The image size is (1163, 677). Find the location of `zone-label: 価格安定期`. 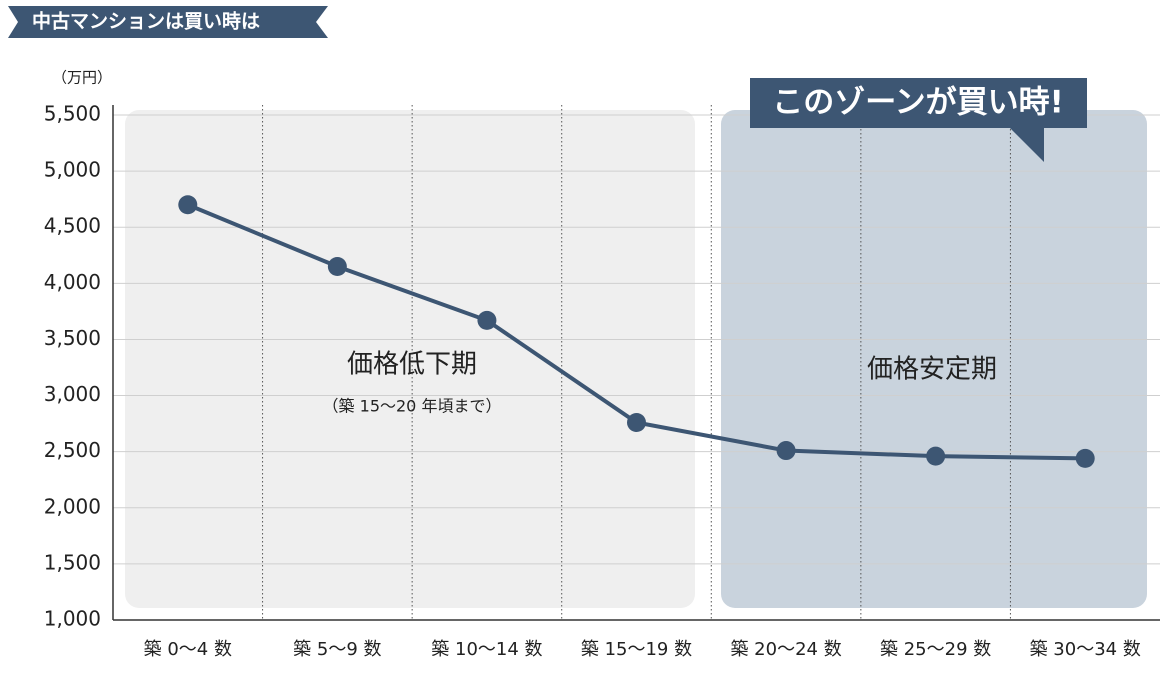

zone-label: 価格安定期 is located at coordinates (932, 370).